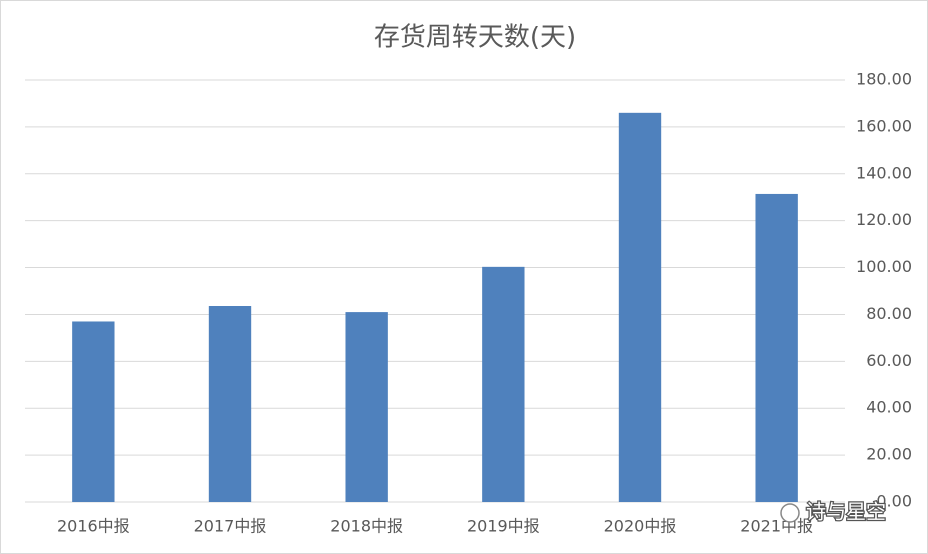  What do you see at coordinates (889, 407) in the screenshot?
I see `y-tick-label: 40.00` at bounding box center [889, 407].